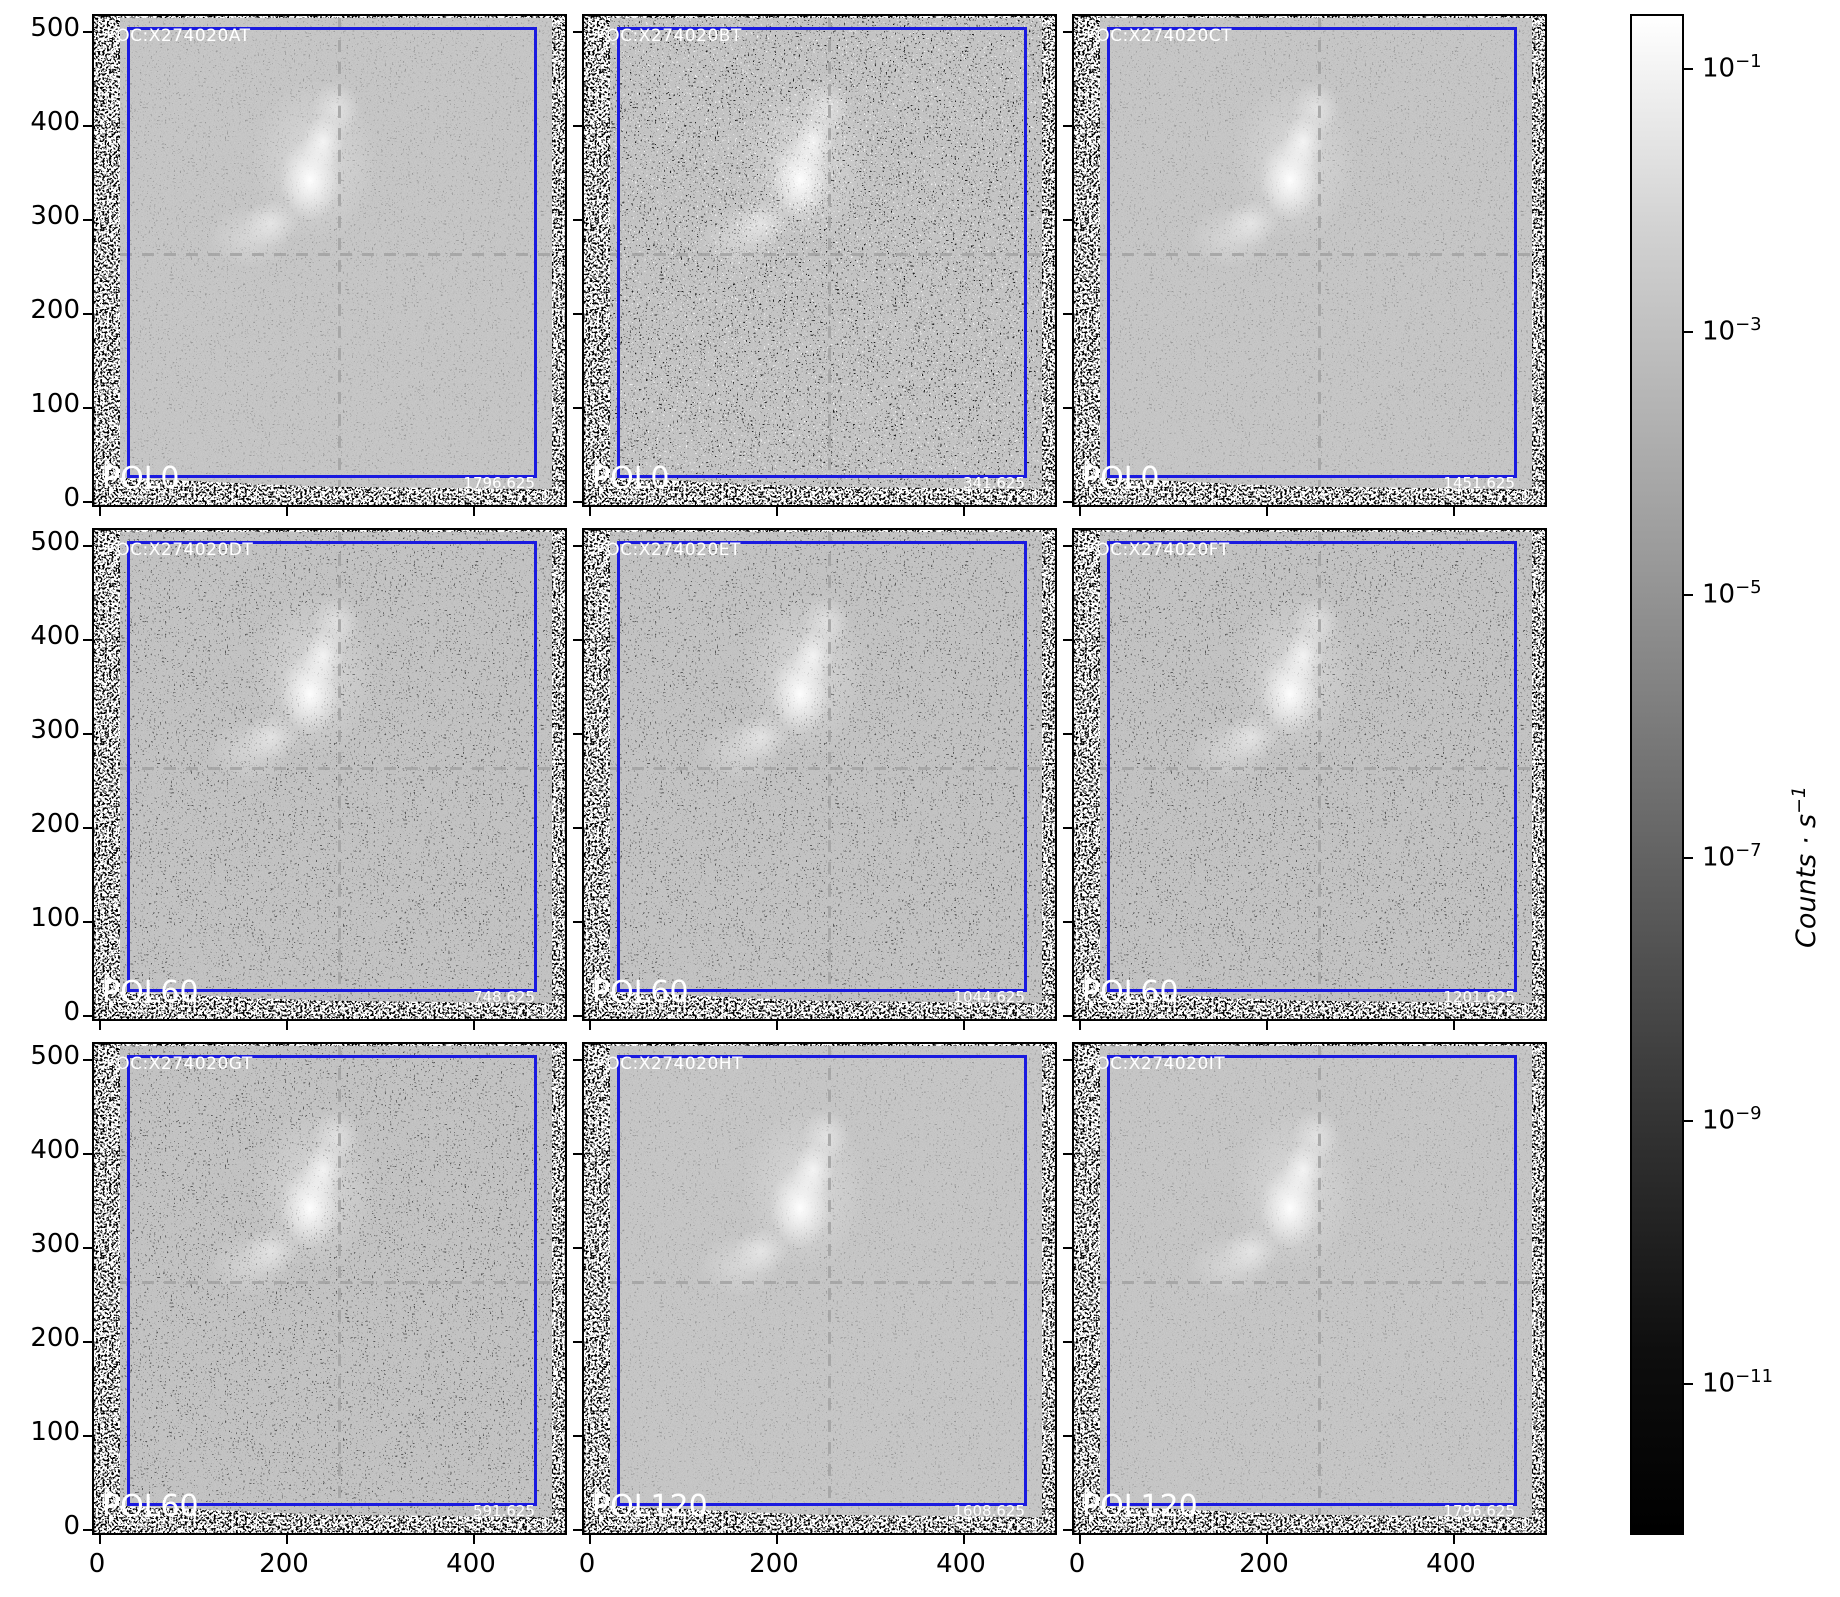 This screenshot has width=1840, height=1597. Describe the element at coordinates (1156, 1064) in the screenshot. I see `panel-instrument-label: FOC:X274020IT` at that location.